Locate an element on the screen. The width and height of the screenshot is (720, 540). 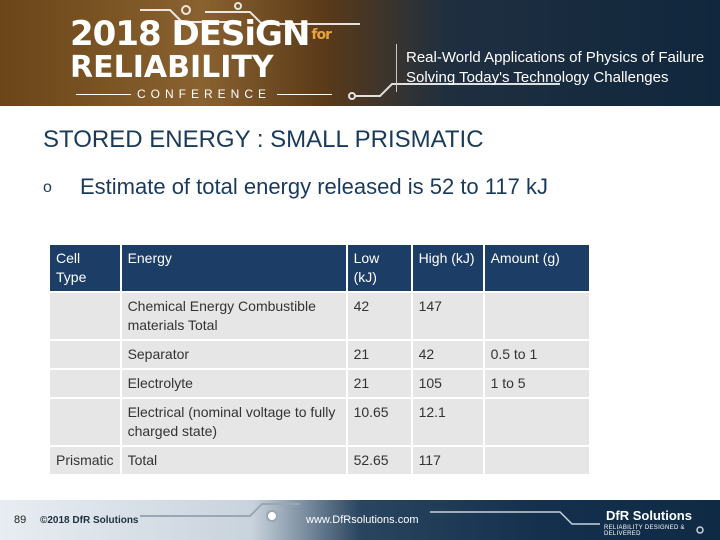
slide-title: STORED ENERGY : SMALL PRISMATIC is located at coordinates (263, 139).